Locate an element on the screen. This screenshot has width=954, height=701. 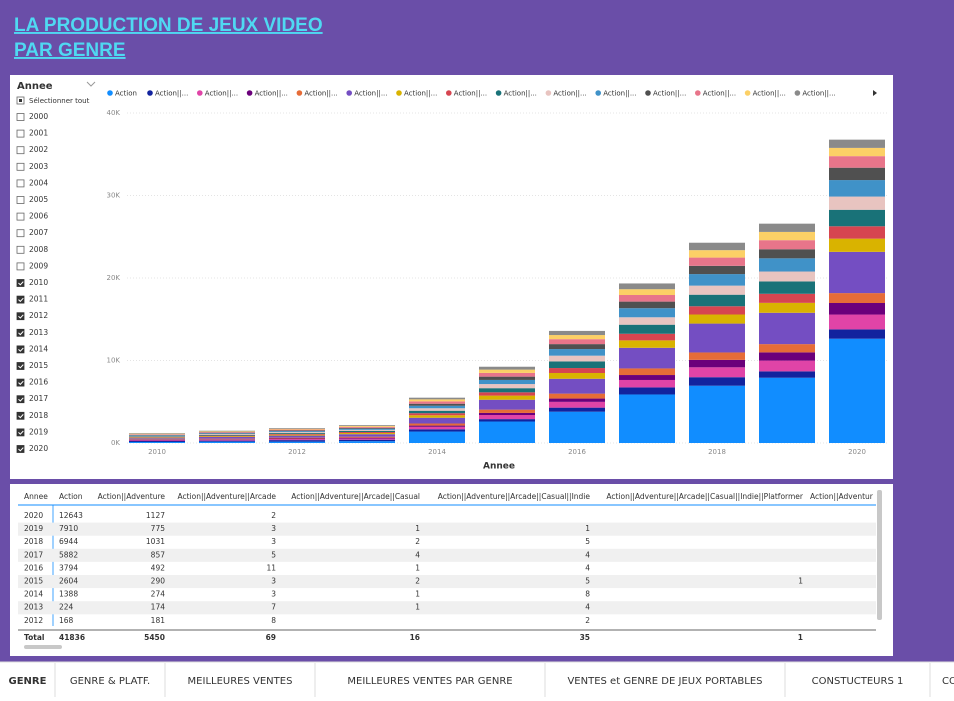
page-tab: VENTES et GENRE DE JEUX PORTABLES is located at coordinates (664, 681).